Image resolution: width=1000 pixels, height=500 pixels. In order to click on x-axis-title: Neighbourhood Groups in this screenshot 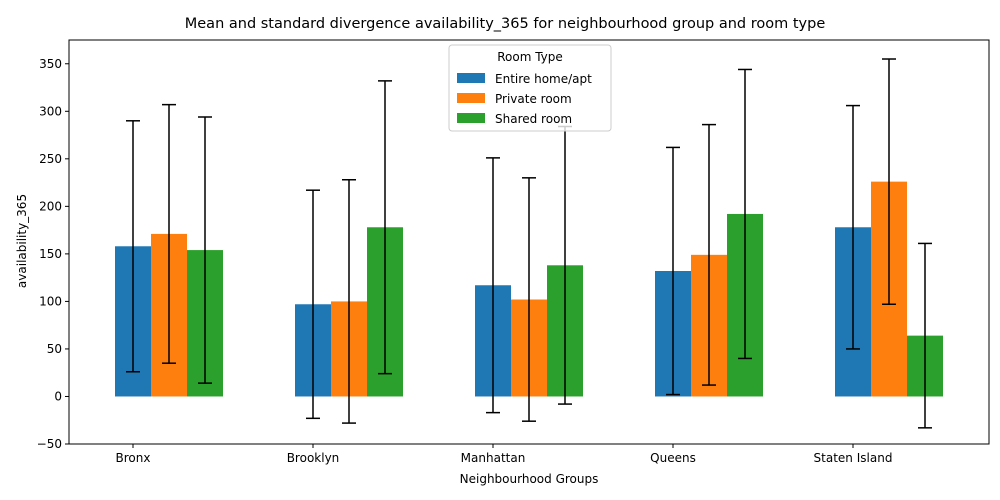, I will do `click(529, 479)`.